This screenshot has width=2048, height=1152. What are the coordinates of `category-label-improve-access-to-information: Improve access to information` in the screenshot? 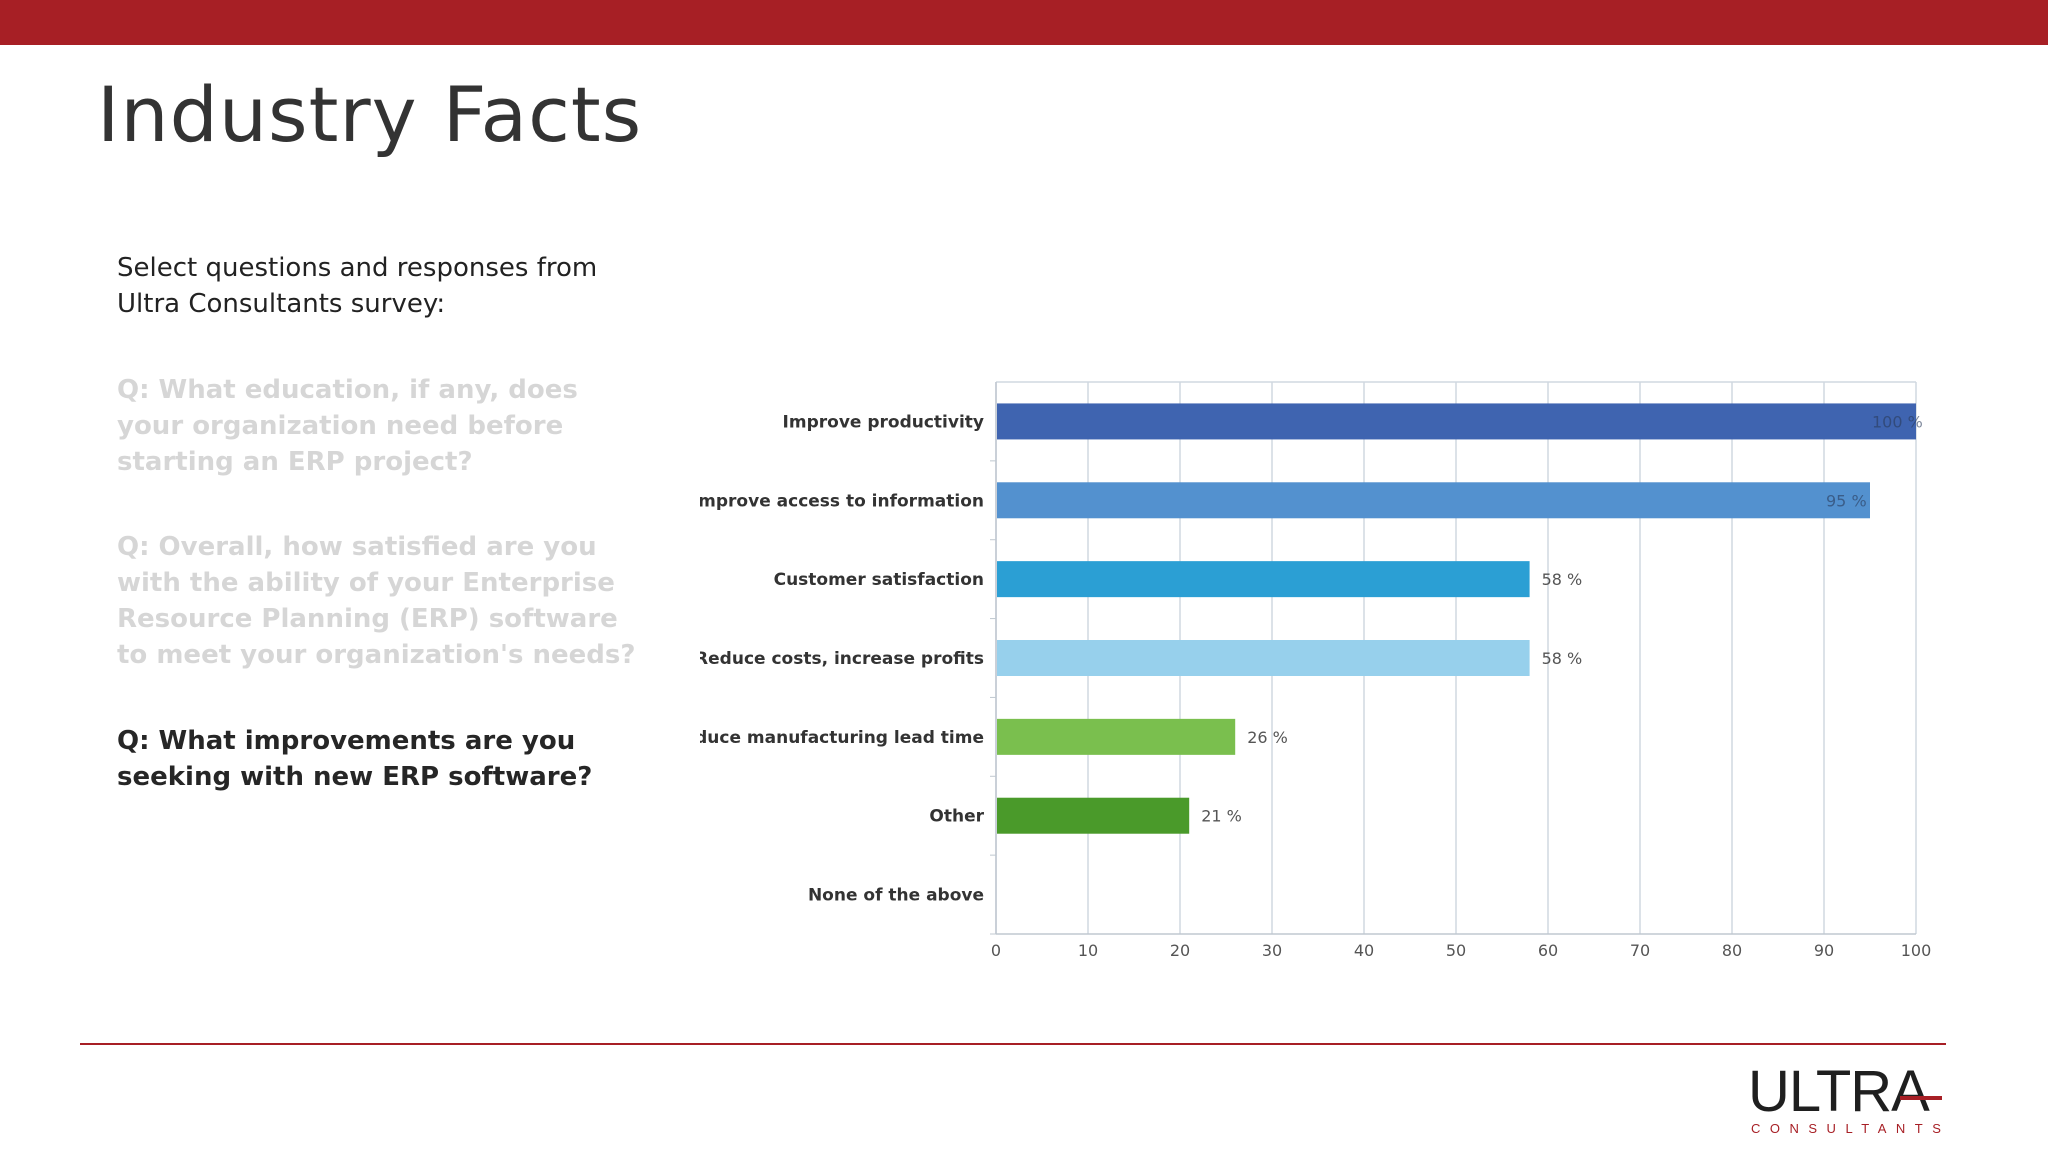 It's located at (842, 501).